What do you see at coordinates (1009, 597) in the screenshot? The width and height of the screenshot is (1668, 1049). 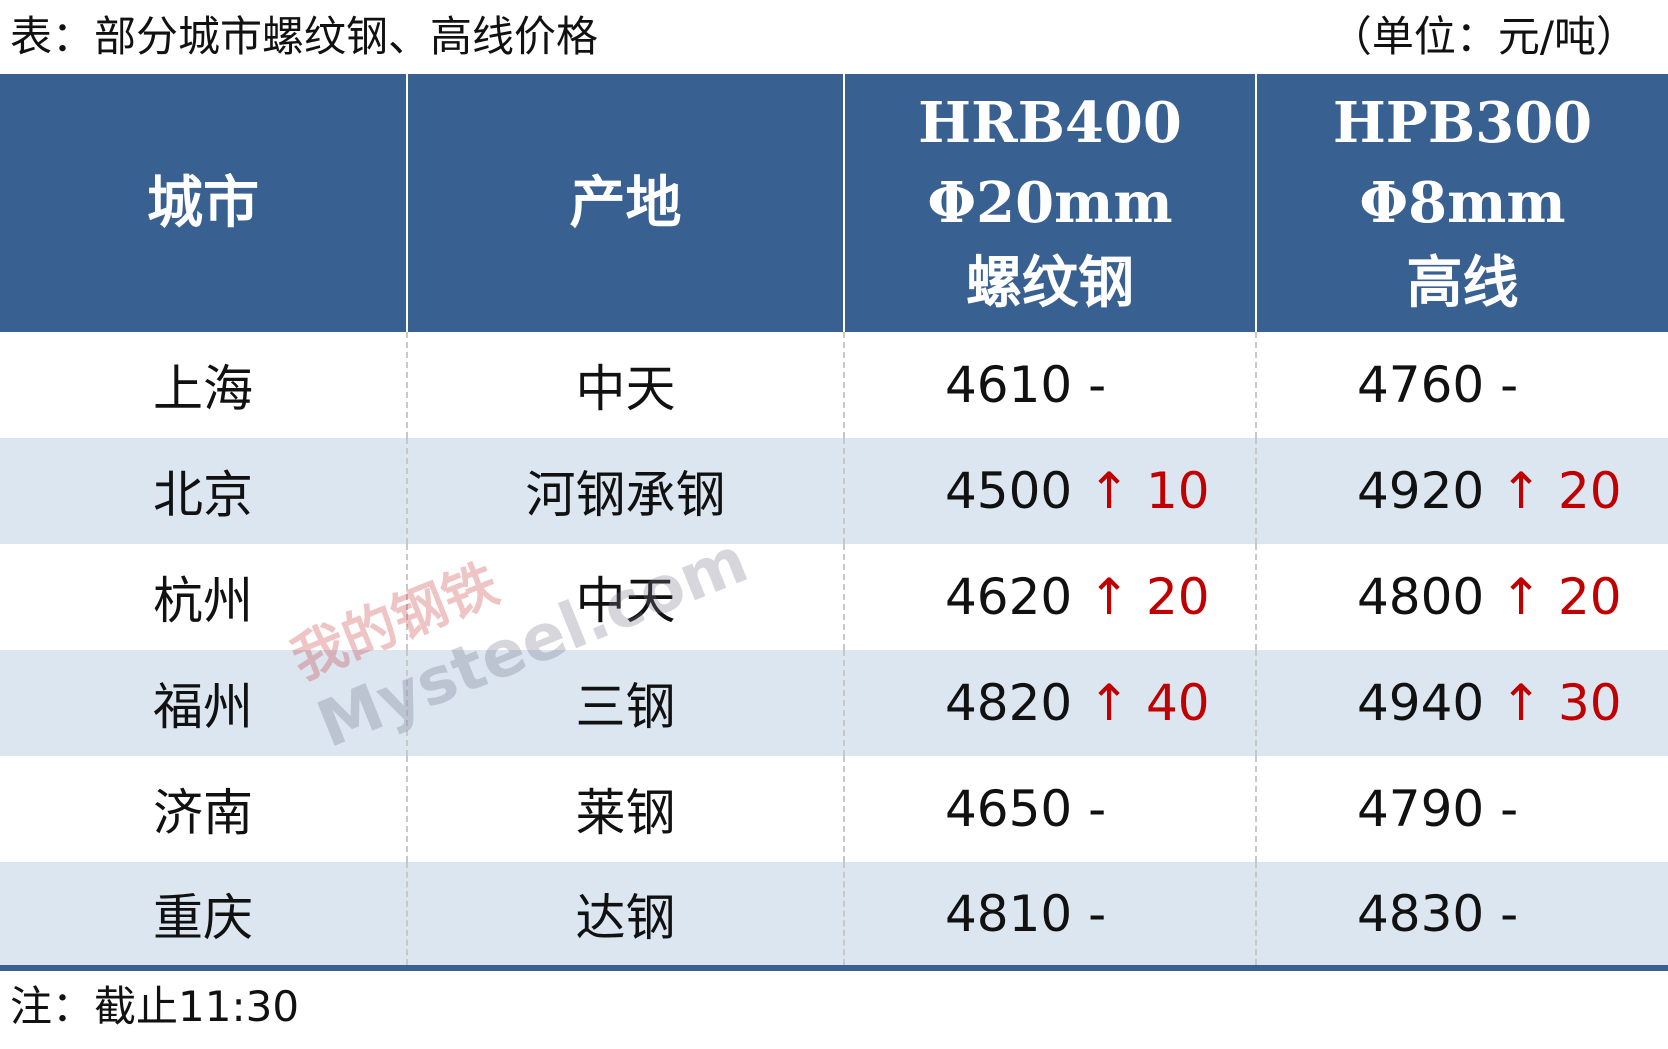 I see `price-value: 4620` at bounding box center [1009, 597].